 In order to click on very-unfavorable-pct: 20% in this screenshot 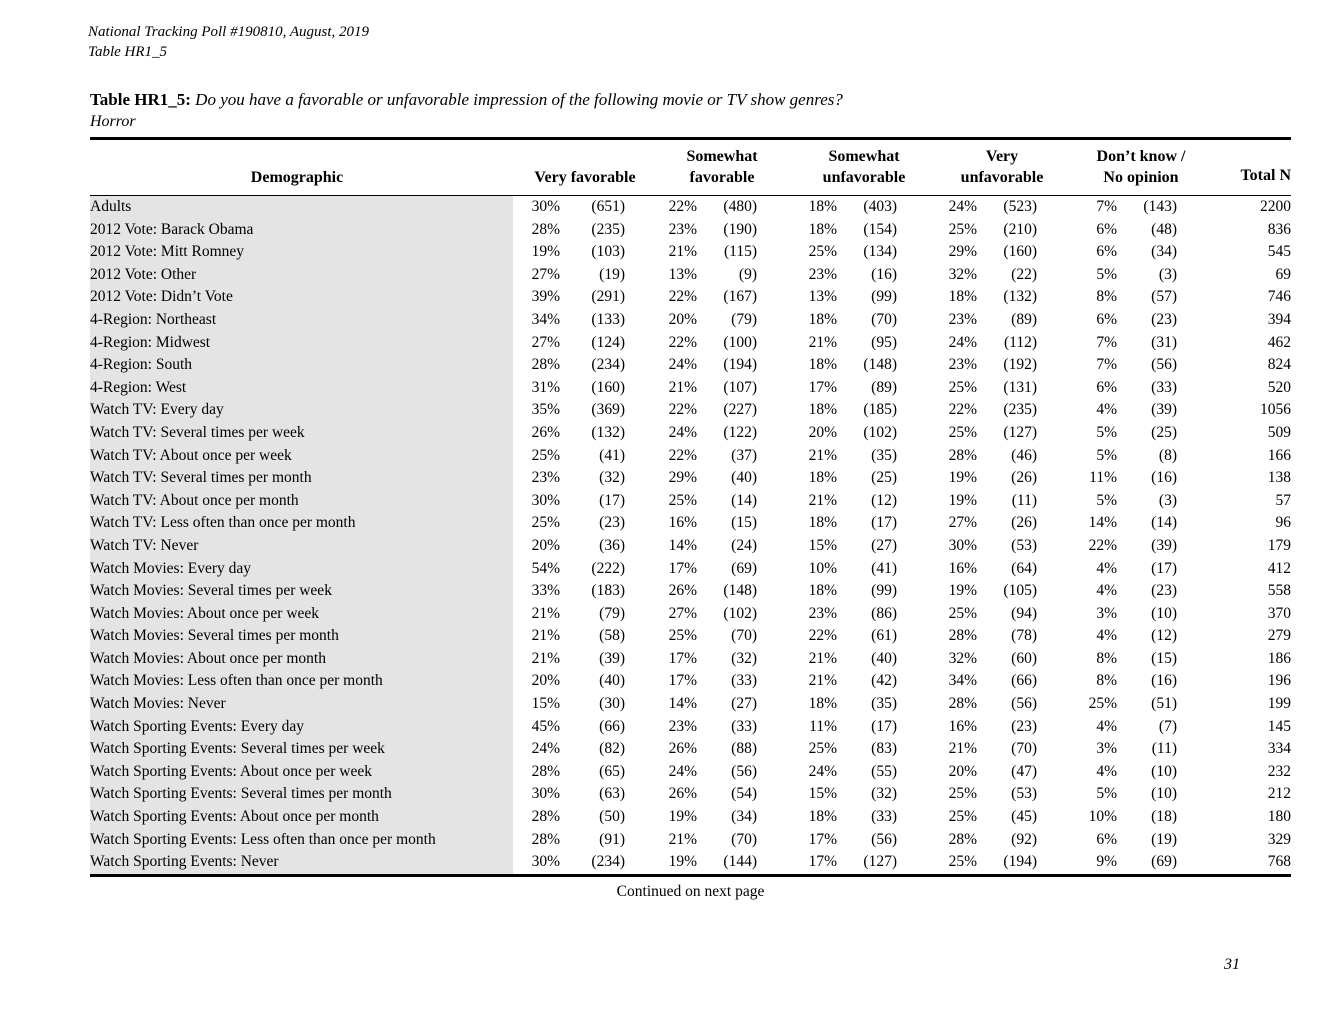, I will do `click(962, 771)`.